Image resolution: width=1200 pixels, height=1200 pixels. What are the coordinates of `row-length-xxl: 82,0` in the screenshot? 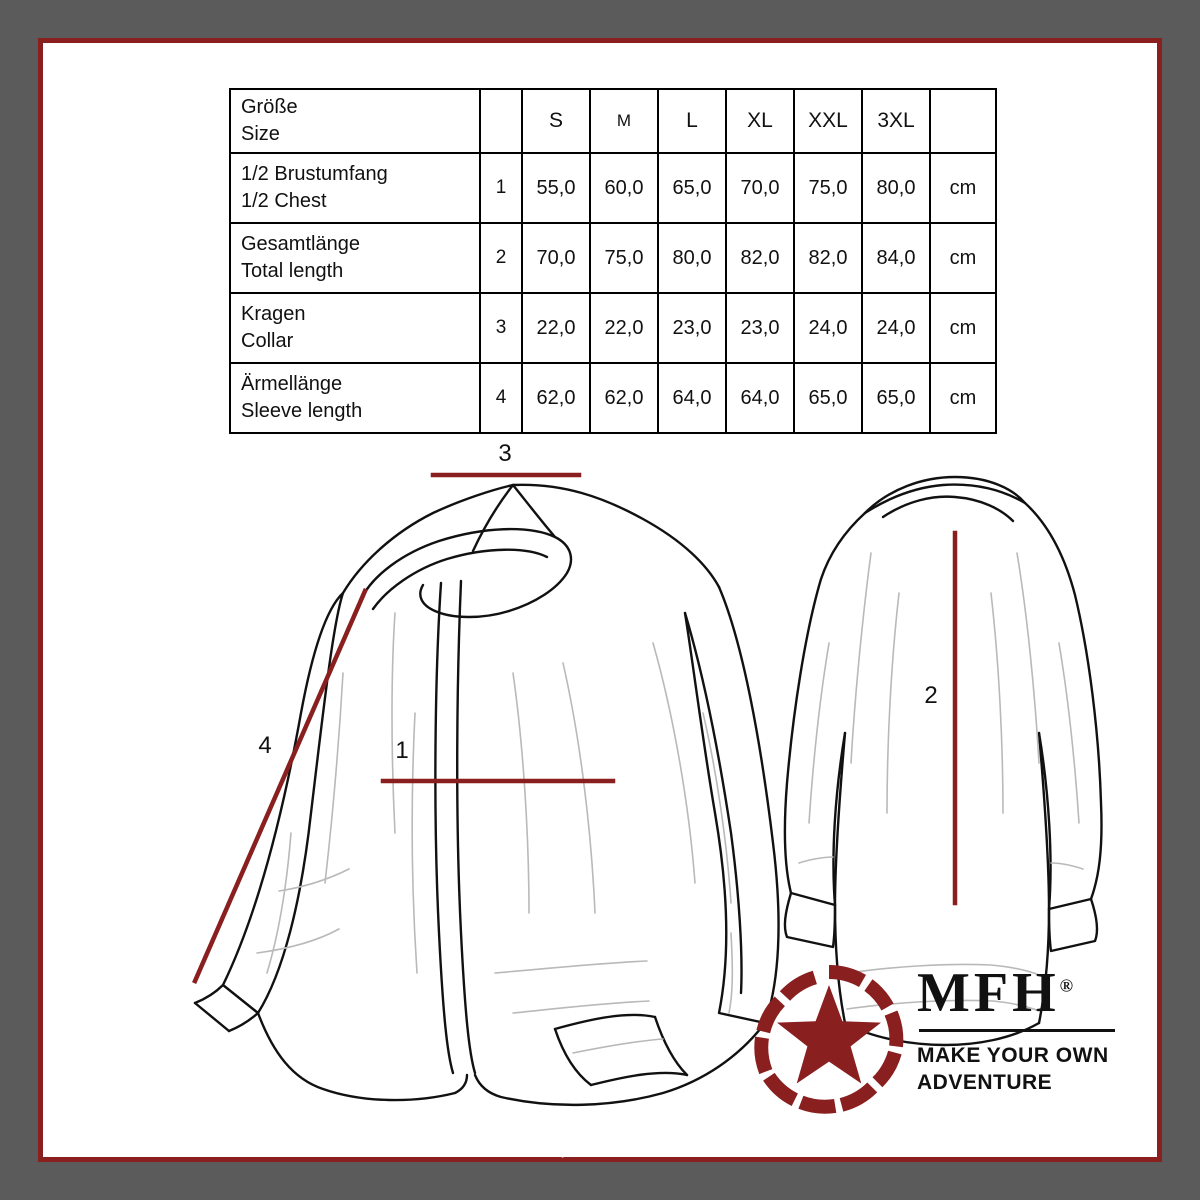 It's located at (828, 258).